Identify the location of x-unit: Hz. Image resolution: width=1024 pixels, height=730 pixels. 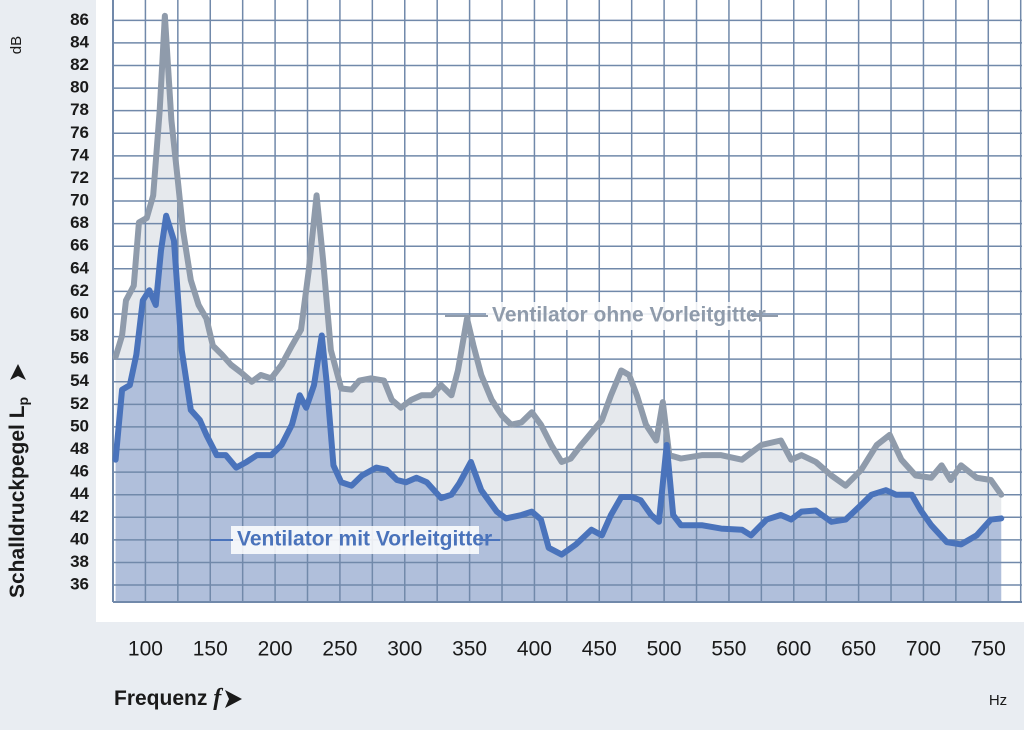
(998, 700).